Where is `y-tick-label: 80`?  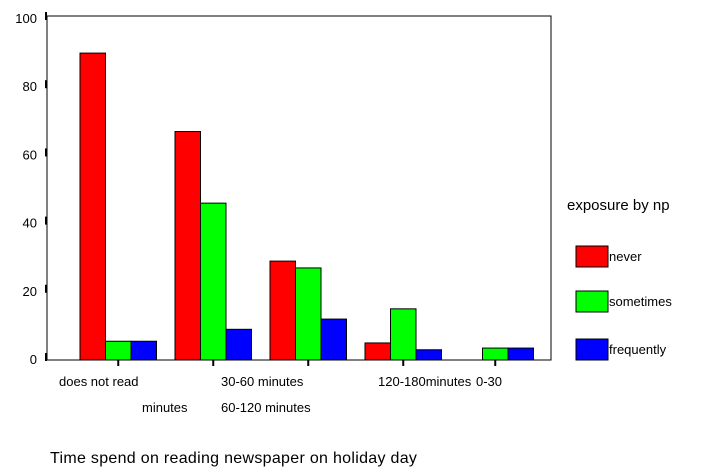 y-tick-label: 80 is located at coordinates (30, 86).